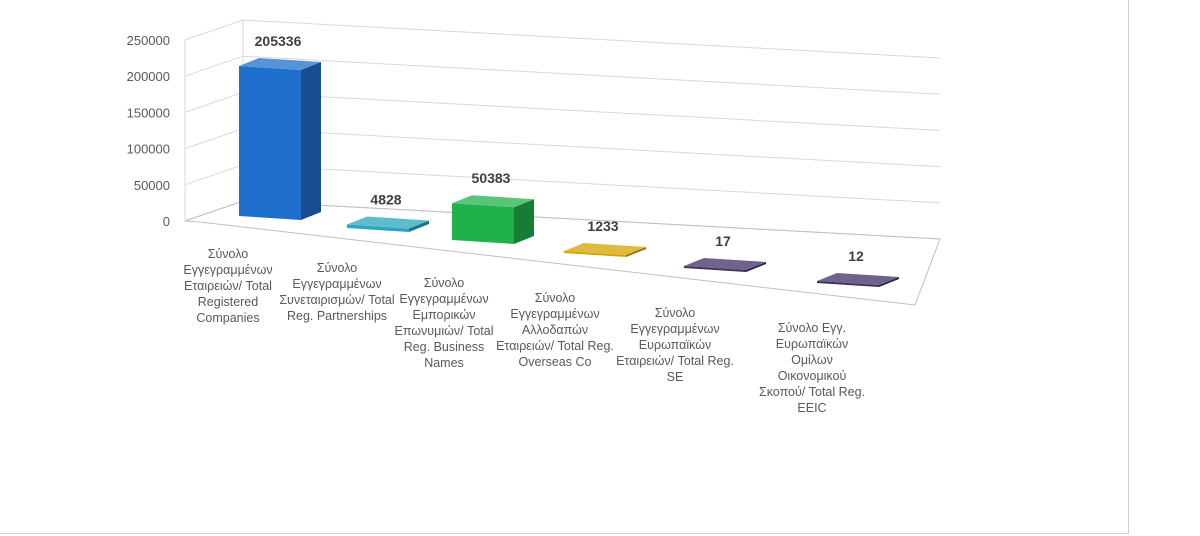  Describe the element at coordinates (385, 199) in the screenshot. I see `data-label: 4828` at that location.